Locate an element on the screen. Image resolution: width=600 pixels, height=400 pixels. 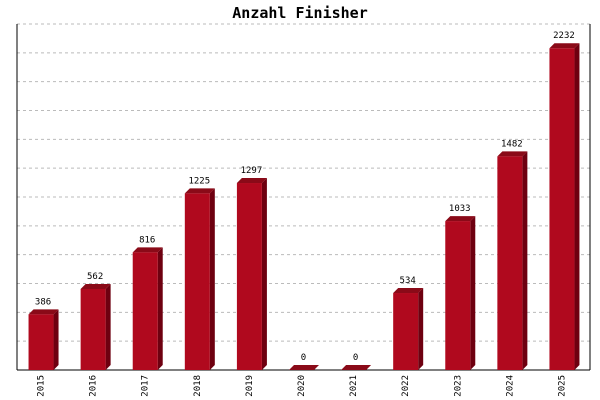
value-label: 1297 is located at coordinates (252, 171).